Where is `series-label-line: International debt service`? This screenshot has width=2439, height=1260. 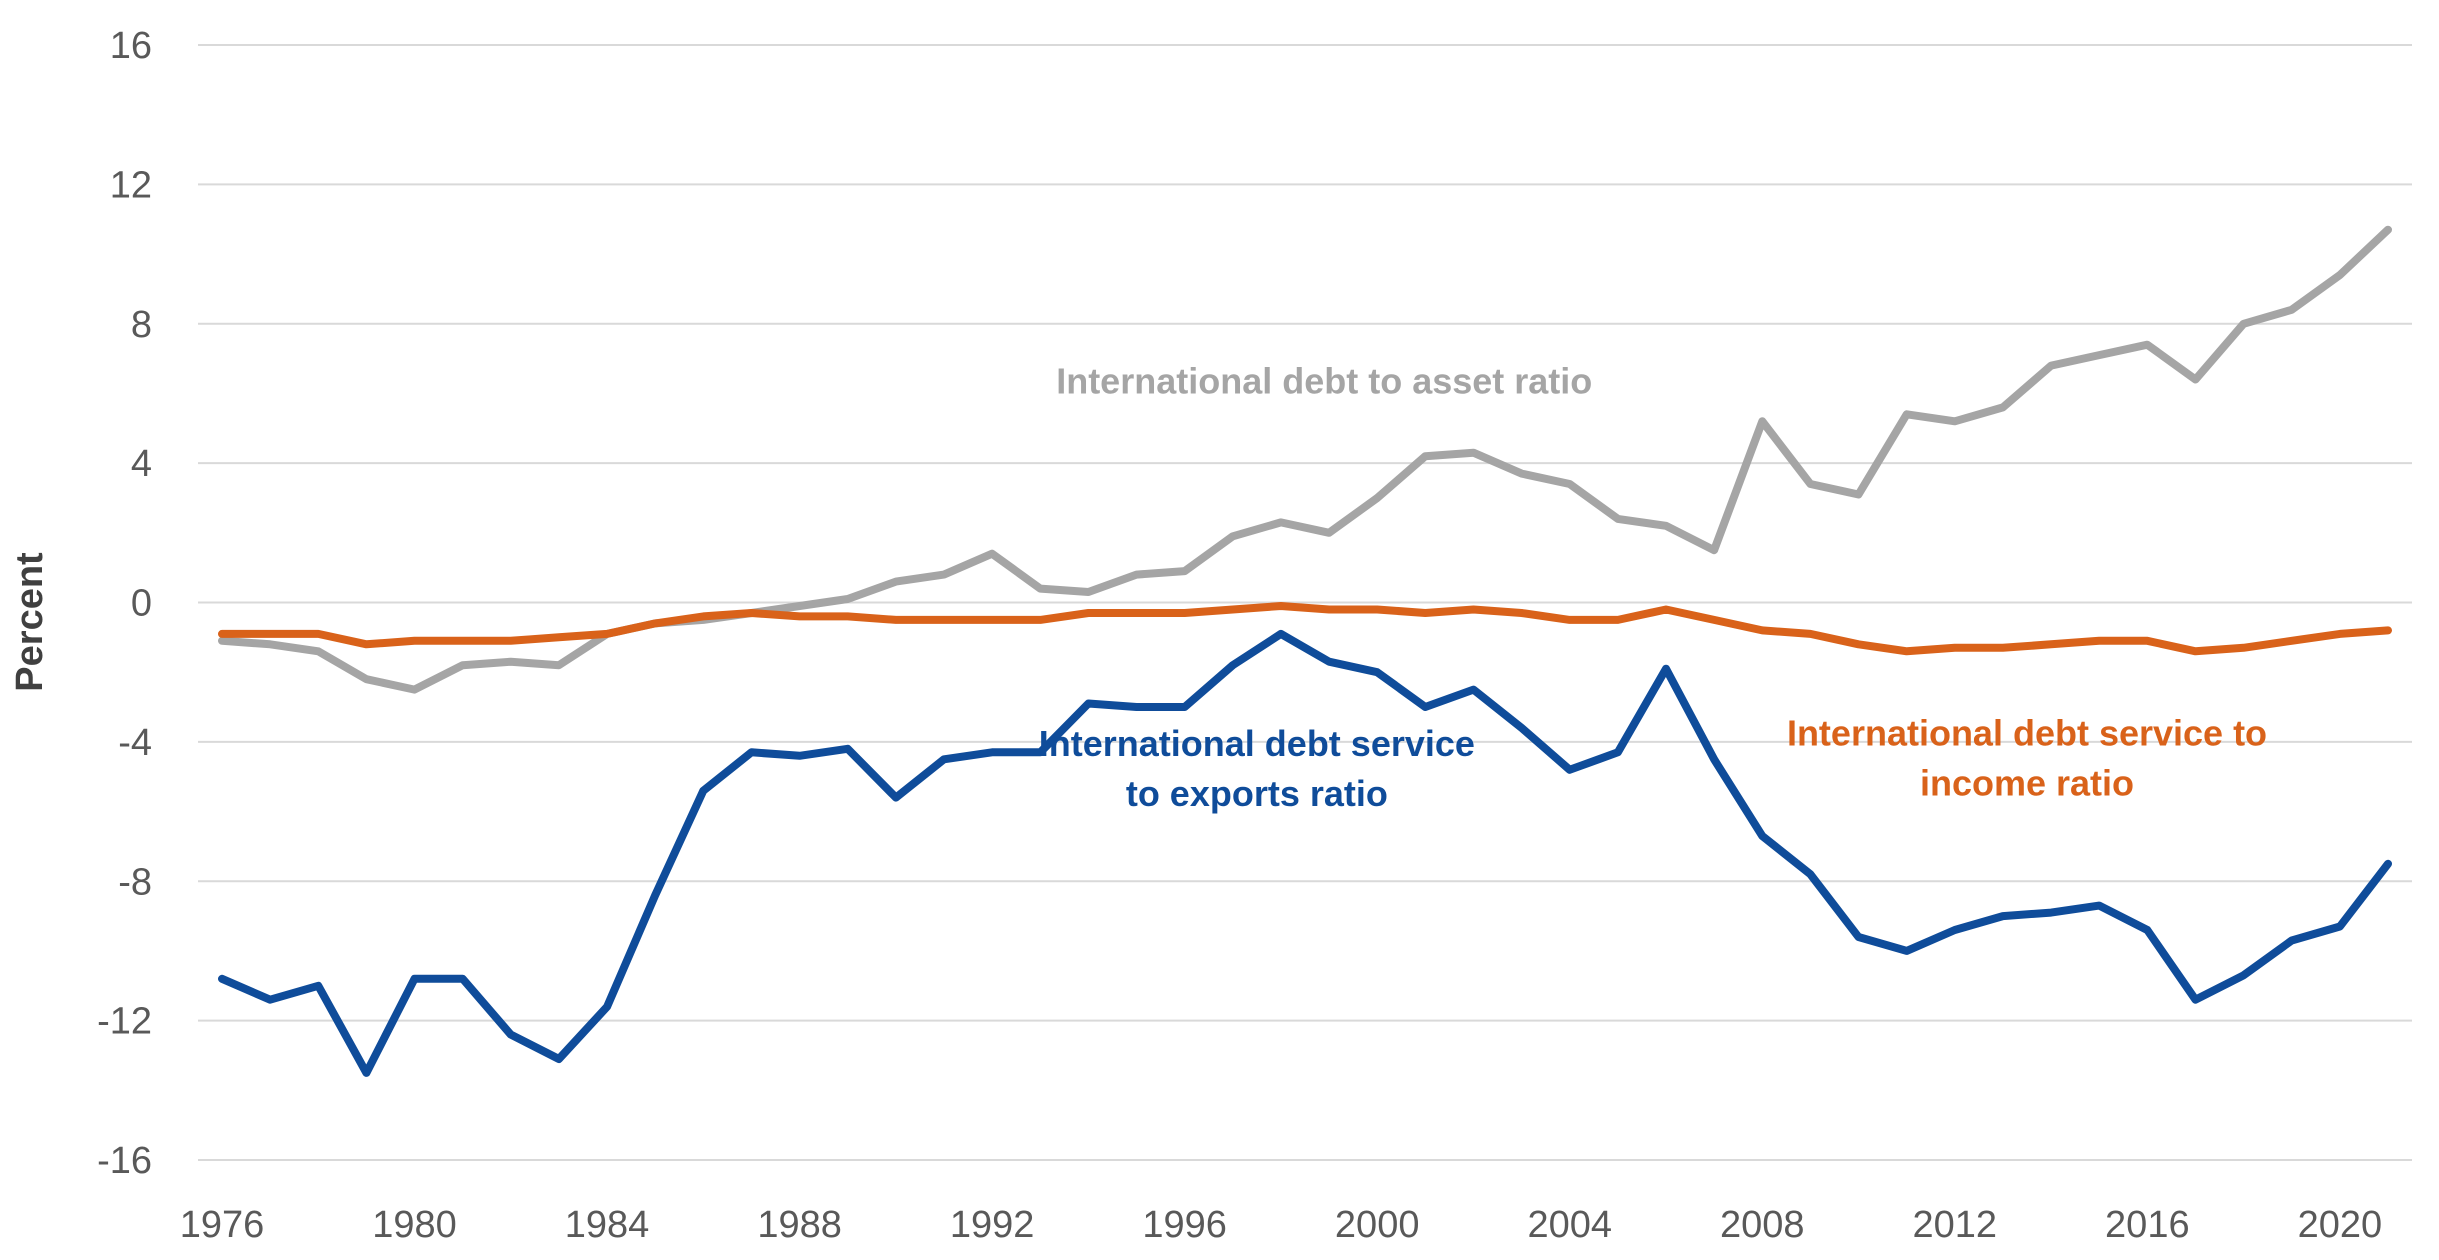 series-label-line: International debt service is located at coordinates (1257, 743).